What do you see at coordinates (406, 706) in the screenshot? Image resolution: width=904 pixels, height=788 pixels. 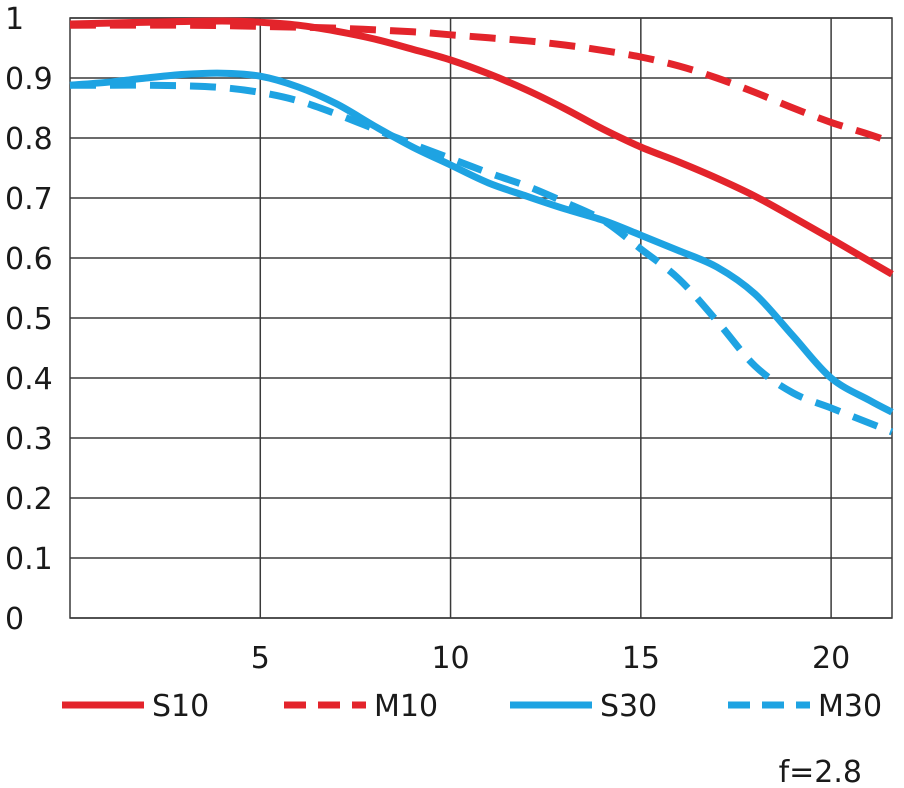 I see `legend-label-m10: M10` at bounding box center [406, 706].